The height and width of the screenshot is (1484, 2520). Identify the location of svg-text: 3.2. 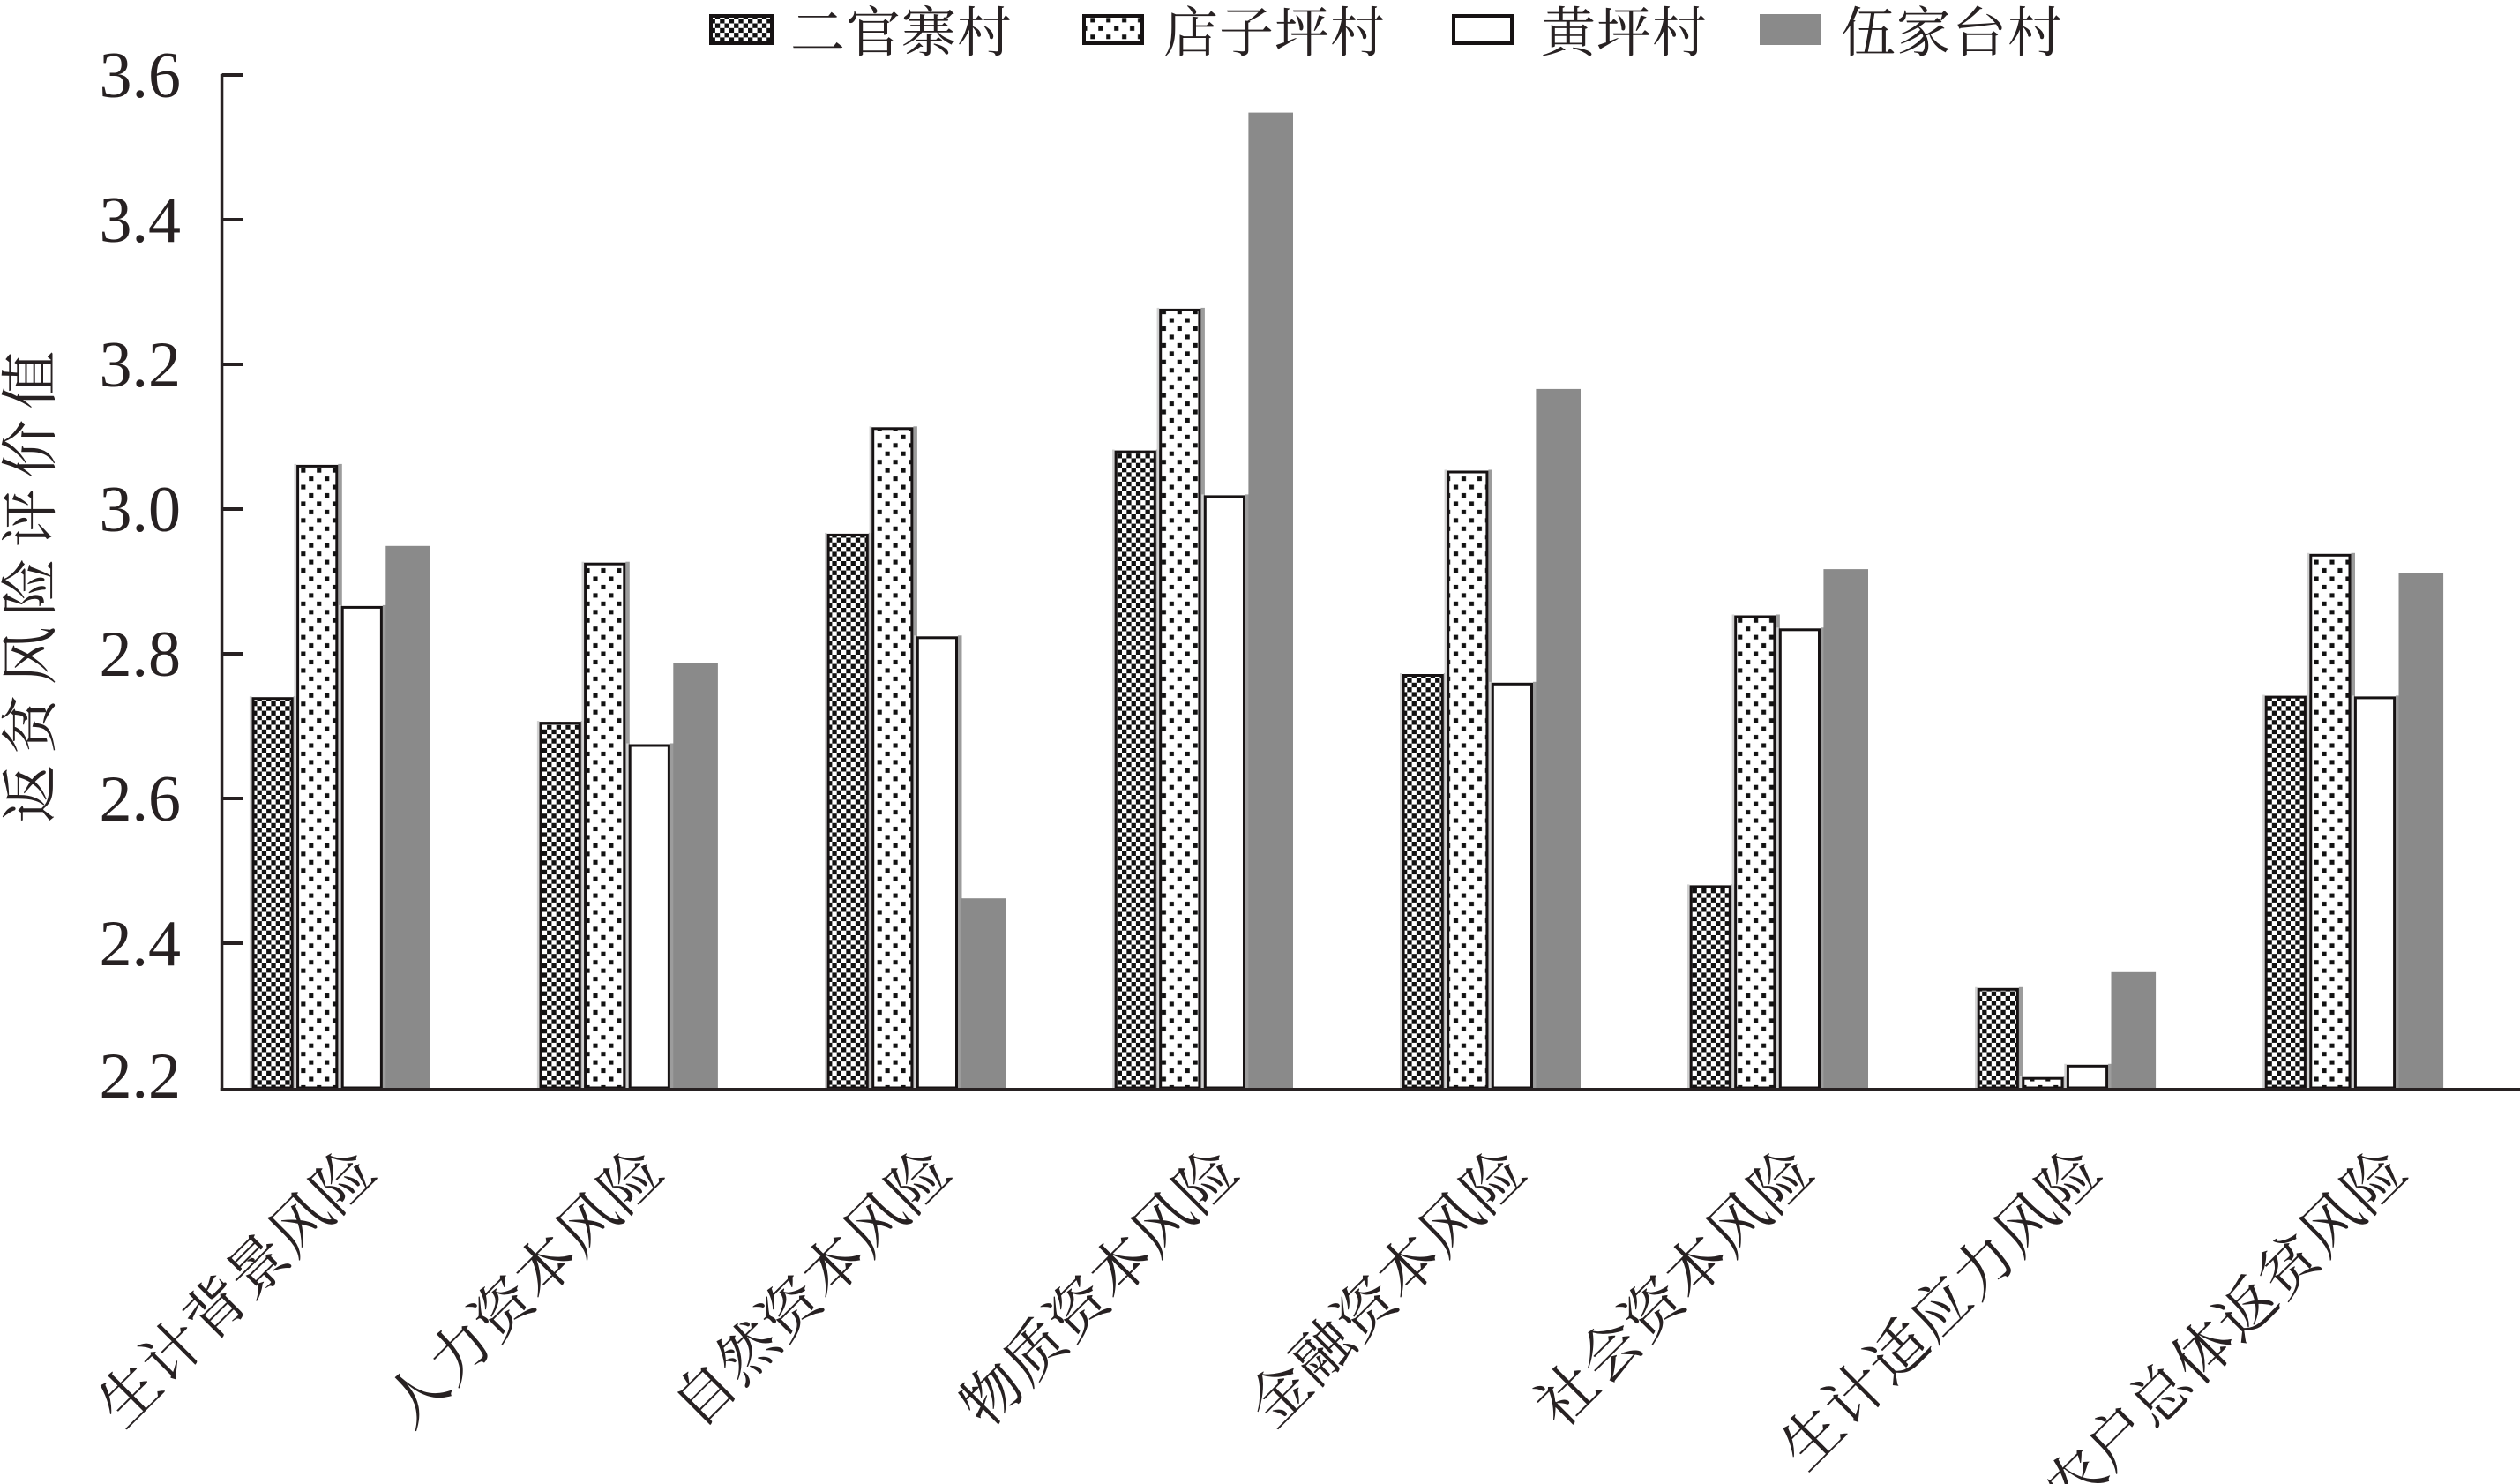
(141, 365).